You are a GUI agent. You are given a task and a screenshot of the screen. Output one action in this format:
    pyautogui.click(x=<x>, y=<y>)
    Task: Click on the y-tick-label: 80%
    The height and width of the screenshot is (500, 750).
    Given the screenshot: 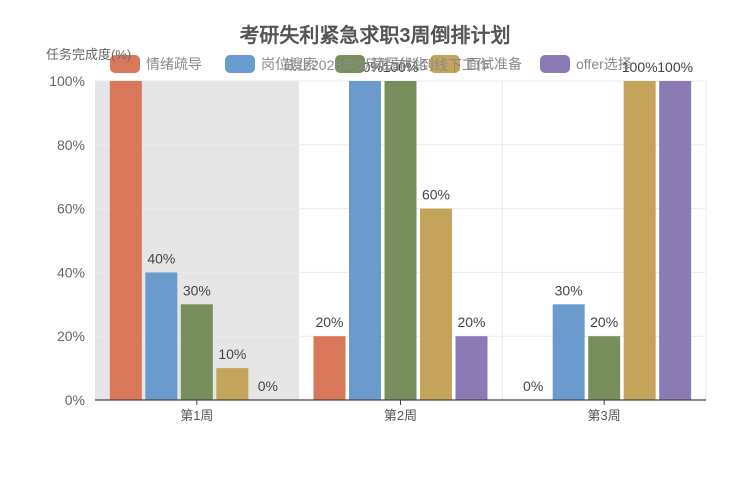 What is the action you would take?
    pyautogui.click(x=71, y=145)
    